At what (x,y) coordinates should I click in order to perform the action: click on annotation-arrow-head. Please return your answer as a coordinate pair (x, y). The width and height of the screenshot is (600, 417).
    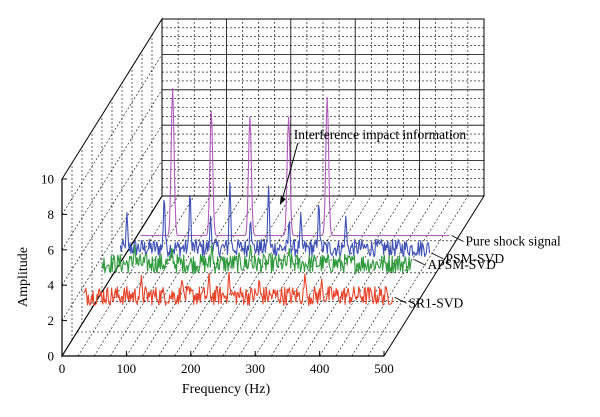
    Looking at the image, I should click on (282, 201).